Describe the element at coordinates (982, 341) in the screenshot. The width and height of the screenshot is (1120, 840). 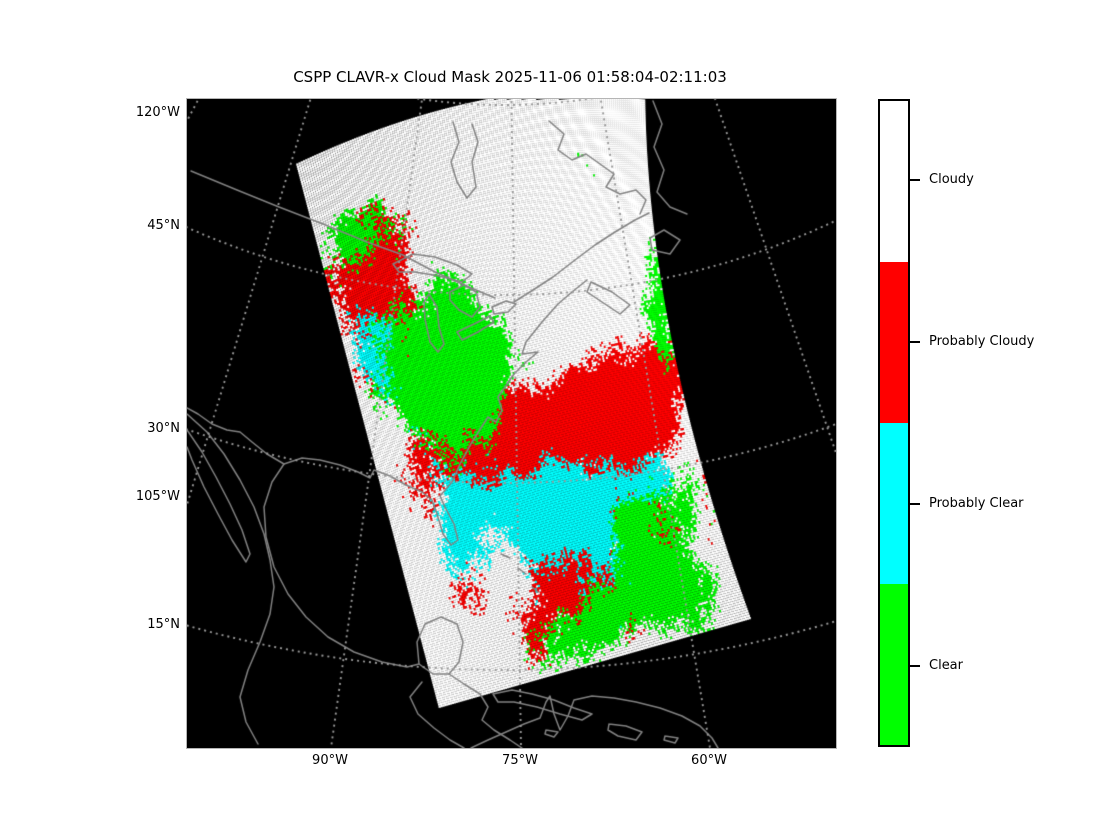
I see `colorbar-label-probably-cloudy: Probably Cloudy` at that location.